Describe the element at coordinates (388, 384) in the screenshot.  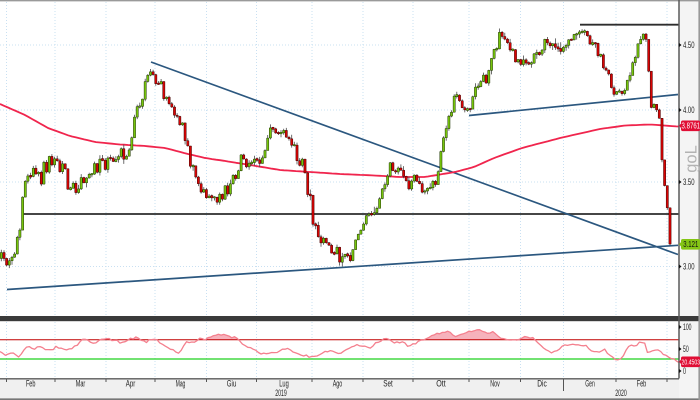
I see `svg-text: Set` at that location.